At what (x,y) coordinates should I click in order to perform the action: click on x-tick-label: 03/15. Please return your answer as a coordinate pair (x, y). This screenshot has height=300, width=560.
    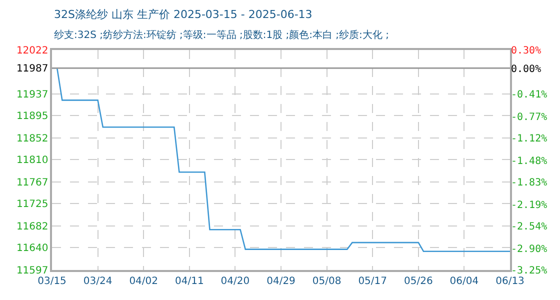
    Looking at the image, I should click on (52, 281).